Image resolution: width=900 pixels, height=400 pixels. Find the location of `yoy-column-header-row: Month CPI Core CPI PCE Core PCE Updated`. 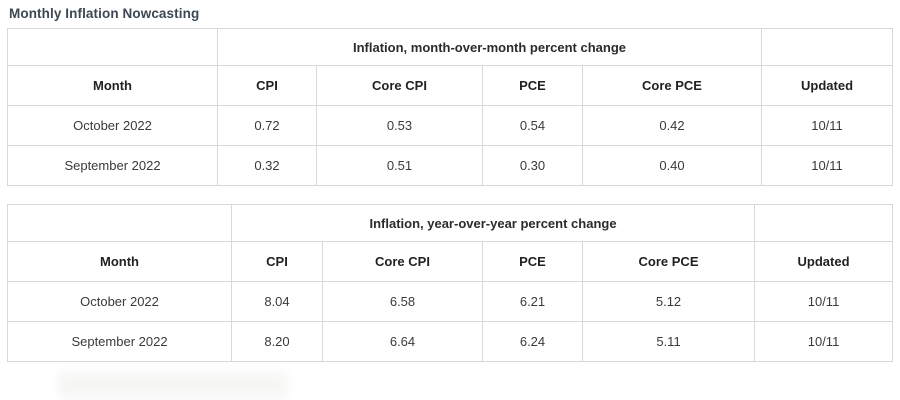

yoy-column-header-row: Month CPI Core CPI PCE Core PCE Updated is located at coordinates (450, 261).